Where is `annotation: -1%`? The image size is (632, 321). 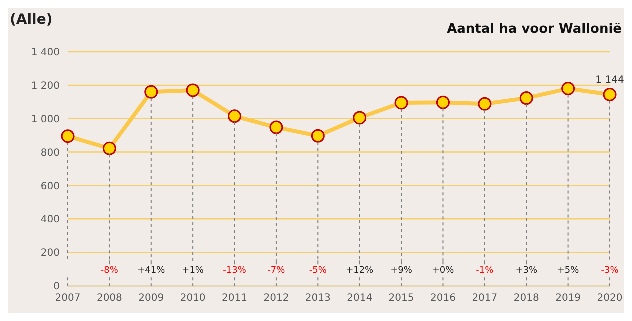
annotation: -1% is located at coordinates (485, 271).